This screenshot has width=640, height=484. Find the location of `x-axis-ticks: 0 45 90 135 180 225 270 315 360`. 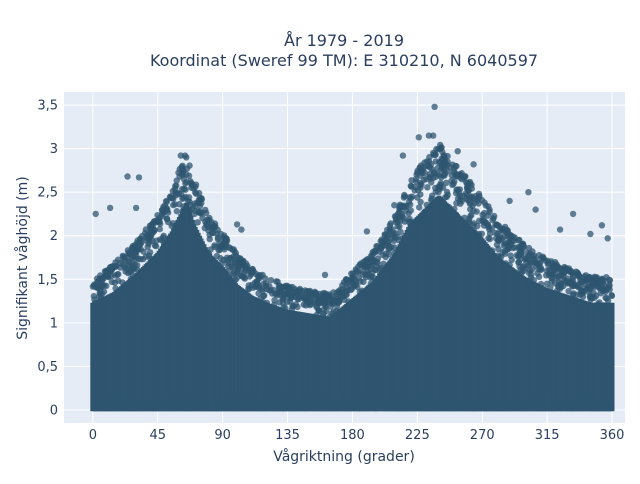

x-axis-ticks: 0 45 90 135 180 225 270 315 360 is located at coordinates (357, 435).